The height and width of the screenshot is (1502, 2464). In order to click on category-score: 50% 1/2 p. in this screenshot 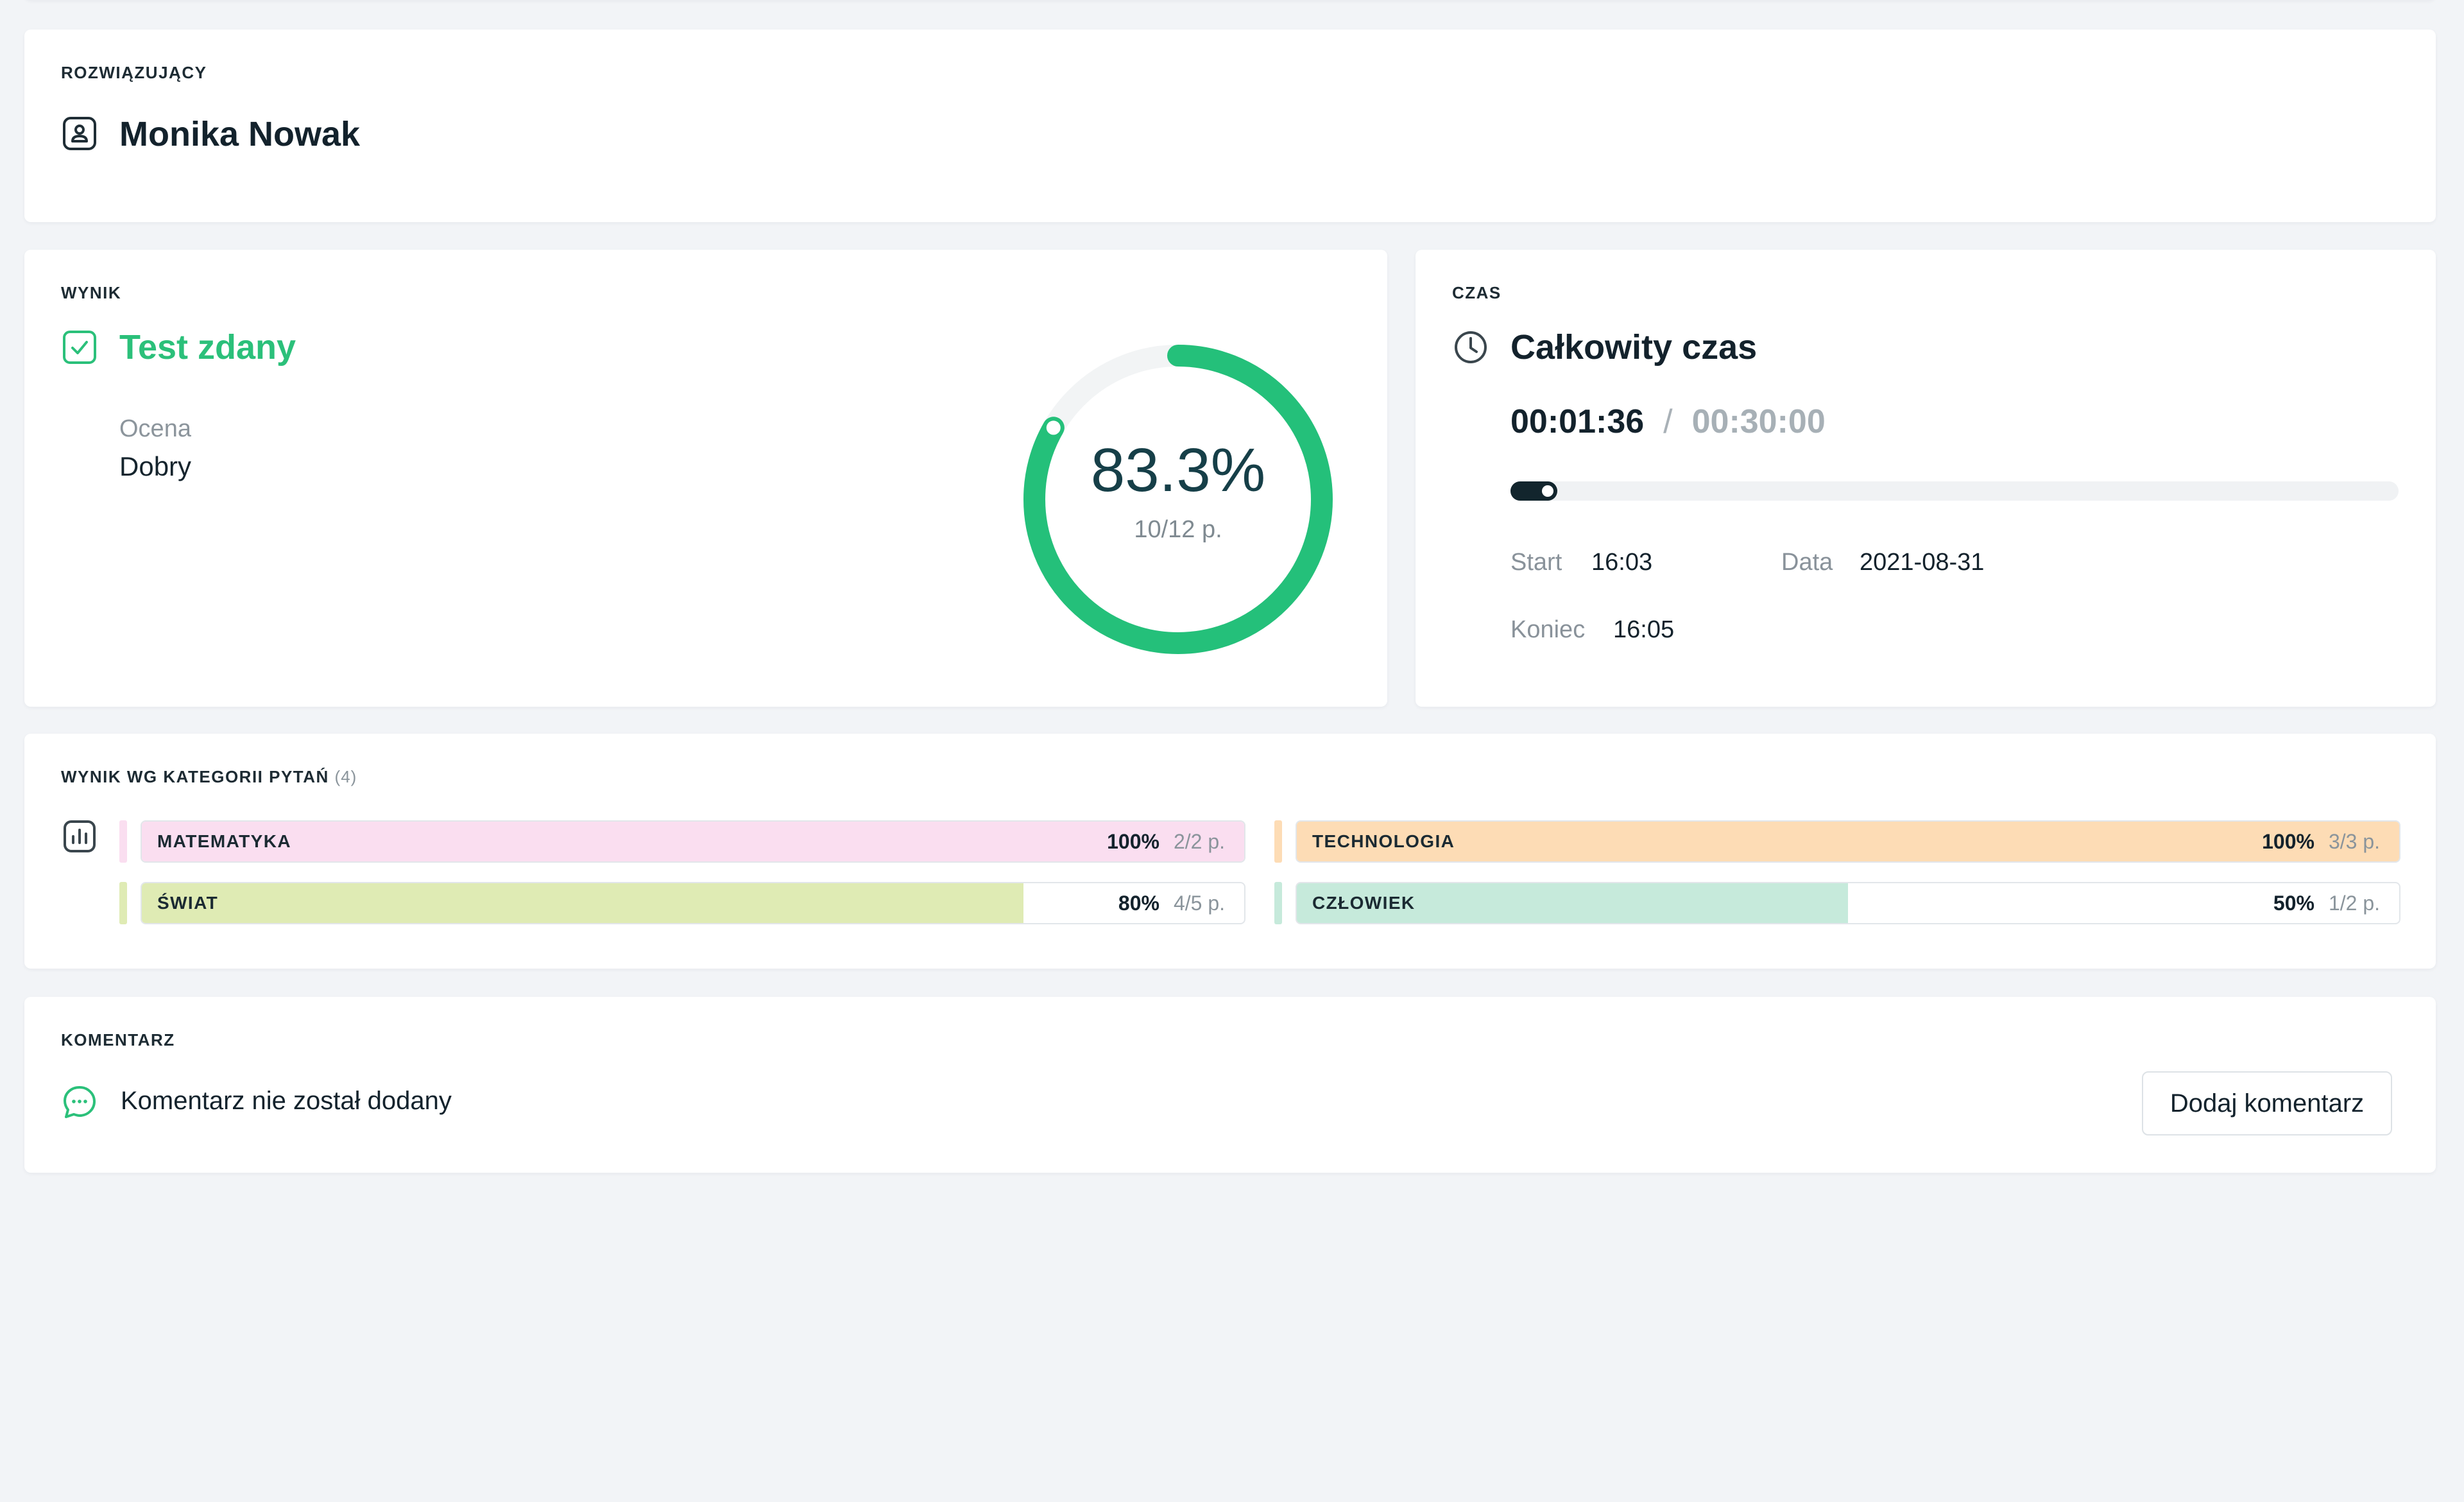, I will do `click(2327, 903)`.